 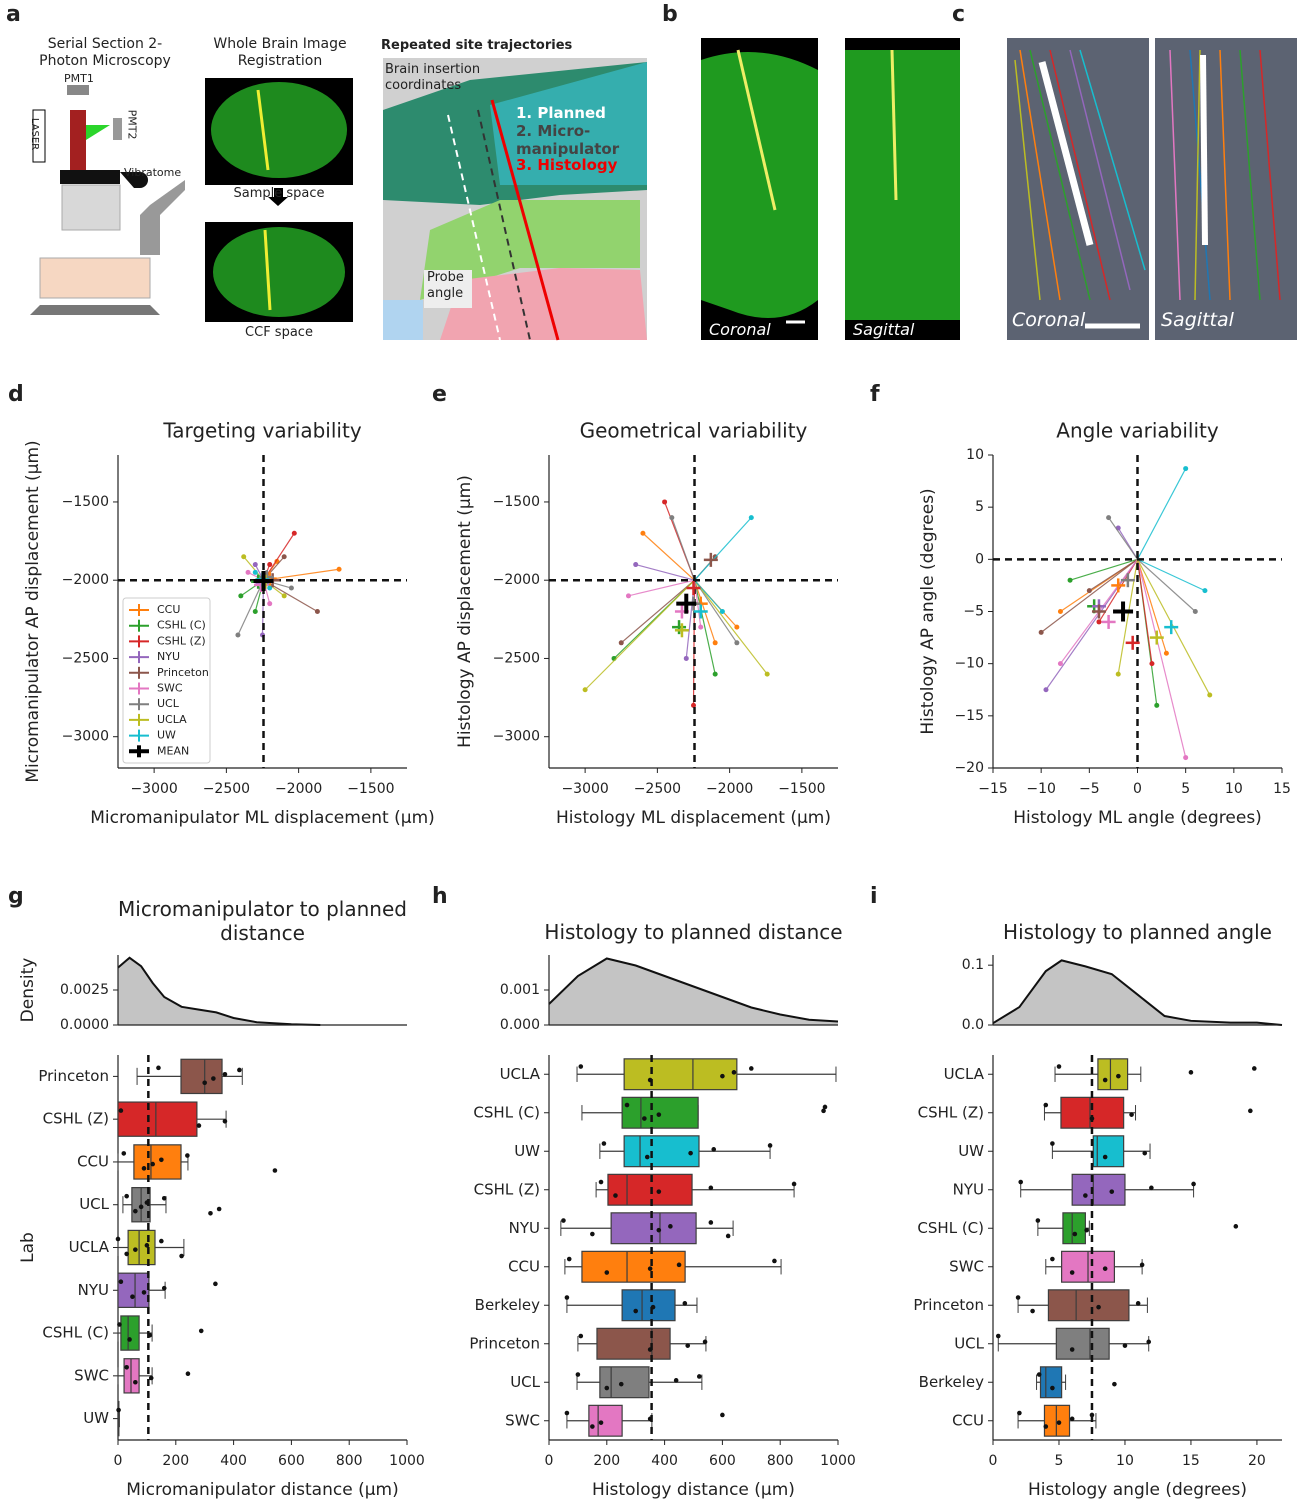 I want to click on stage, so click(x=95, y=310).